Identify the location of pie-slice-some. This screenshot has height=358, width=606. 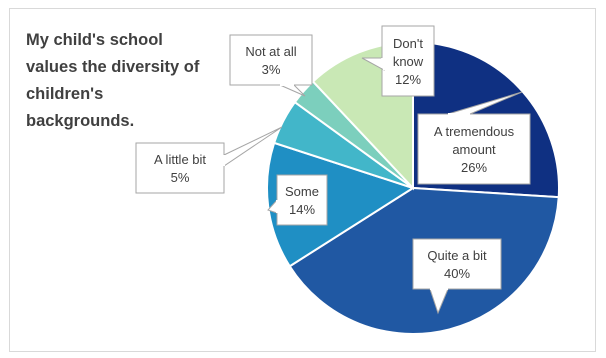
(341, 204).